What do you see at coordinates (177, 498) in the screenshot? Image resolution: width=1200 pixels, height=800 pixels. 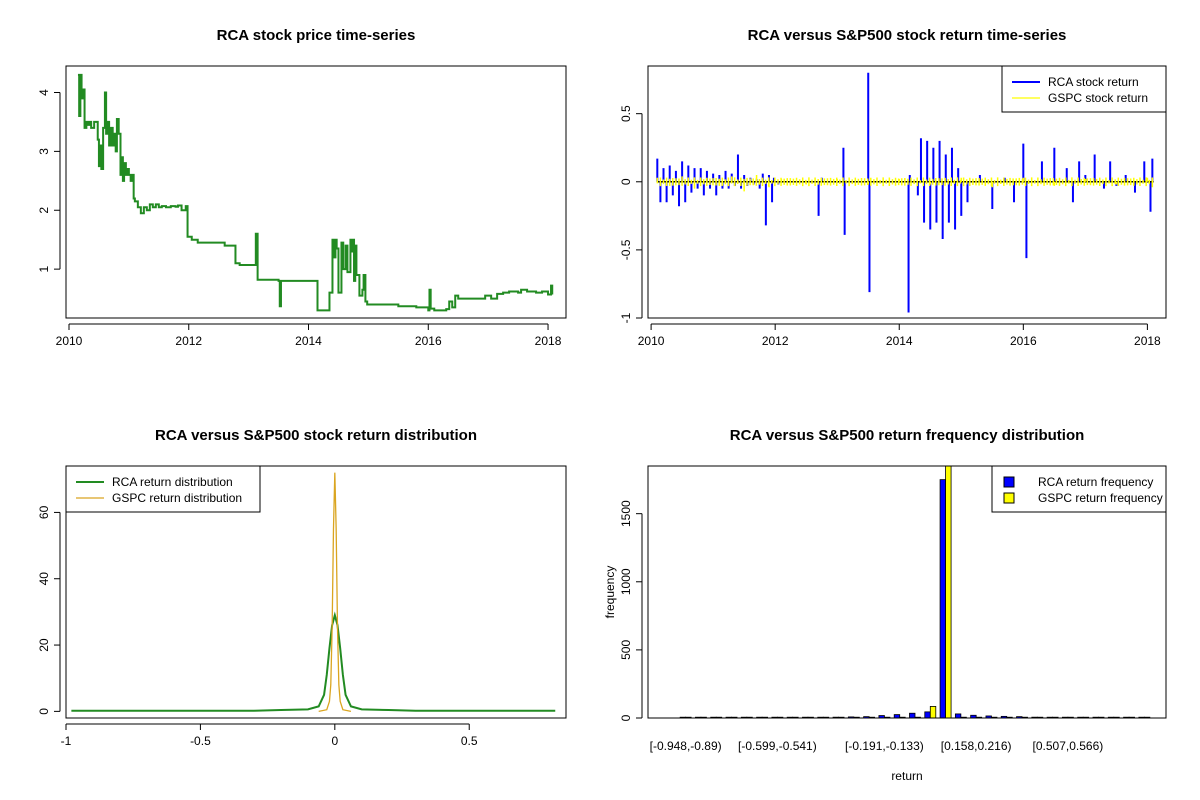 I see `legend-label: GSPC return distribution` at bounding box center [177, 498].